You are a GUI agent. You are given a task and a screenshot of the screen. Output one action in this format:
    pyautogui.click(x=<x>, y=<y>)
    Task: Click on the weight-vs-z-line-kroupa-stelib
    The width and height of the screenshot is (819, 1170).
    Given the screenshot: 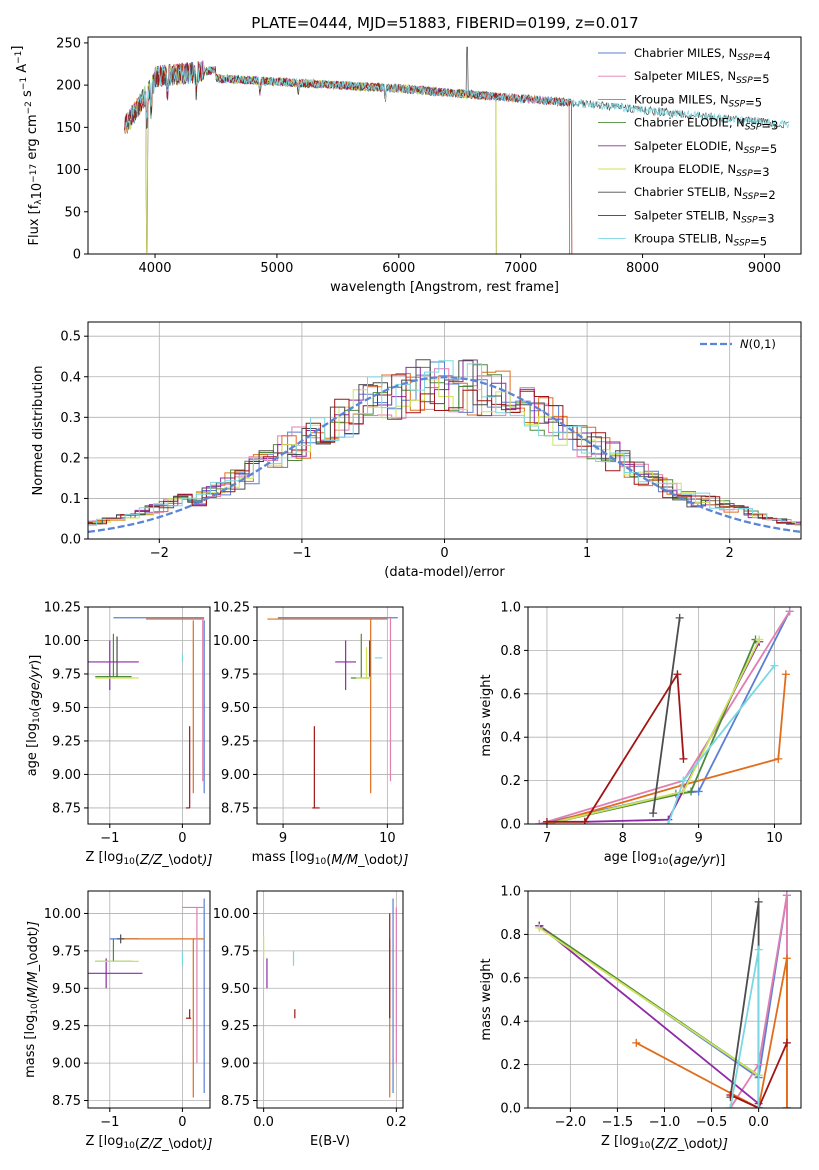 What is the action you would take?
    pyautogui.click(x=744, y=1028)
    